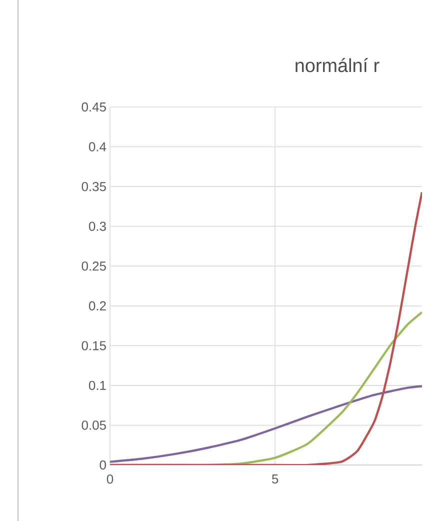  What do you see at coordinates (94, 425) in the screenshot?
I see `y-tick-label: 0.05` at bounding box center [94, 425].